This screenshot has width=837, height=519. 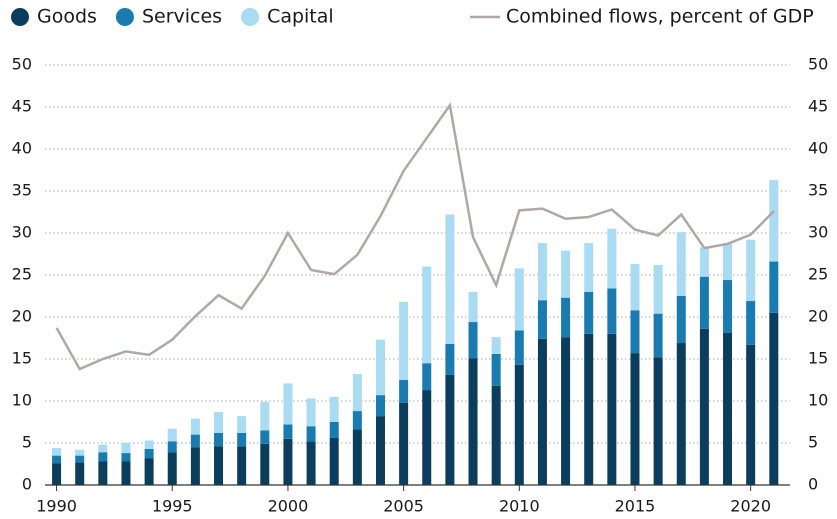 What do you see at coordinates (750, 506) in the screenshot?
I see `x-tick-label: 2020` at bounding box center [750, 506].